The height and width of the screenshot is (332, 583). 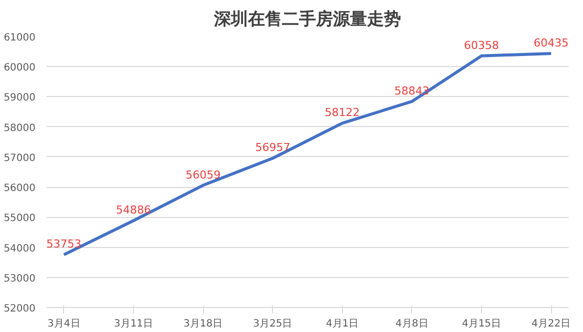 What do you see at coordinates (20, 68) in the screenshot?
I see `y-tick-label: 60000` at bounding box center [20, 68].